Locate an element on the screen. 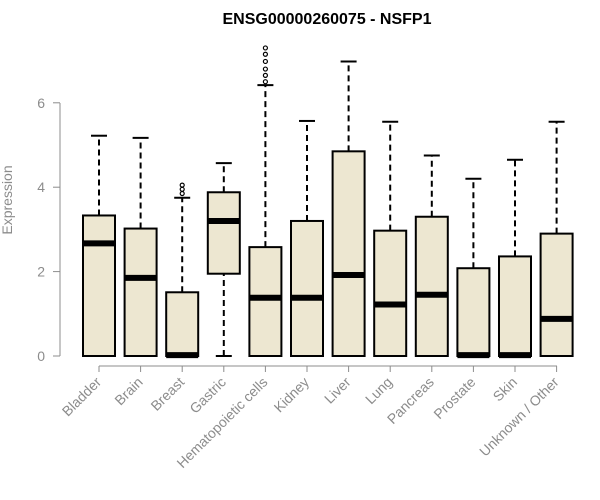  y-ticks: 0 2 4 6 is located at coordinates (48, 229).